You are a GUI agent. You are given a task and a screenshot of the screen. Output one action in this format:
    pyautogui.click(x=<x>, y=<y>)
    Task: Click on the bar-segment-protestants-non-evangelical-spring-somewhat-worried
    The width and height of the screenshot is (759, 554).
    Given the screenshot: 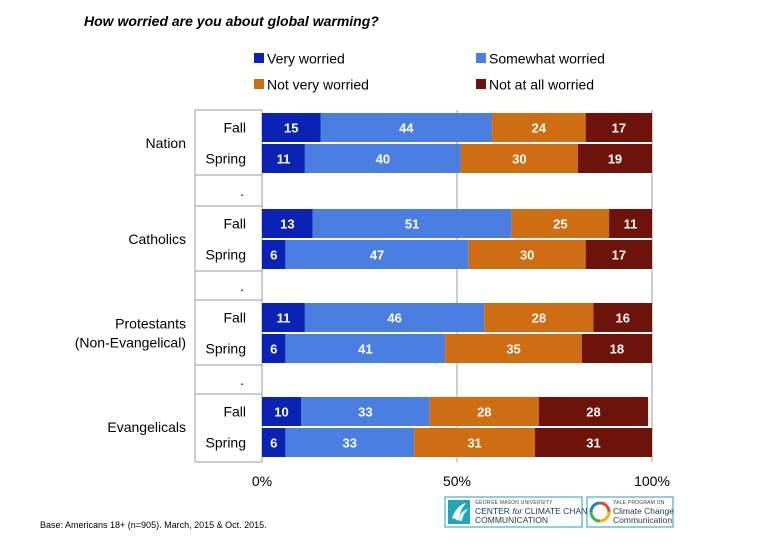 What is the action you would take?
    pyautogui.click(x=365, y=348)
    